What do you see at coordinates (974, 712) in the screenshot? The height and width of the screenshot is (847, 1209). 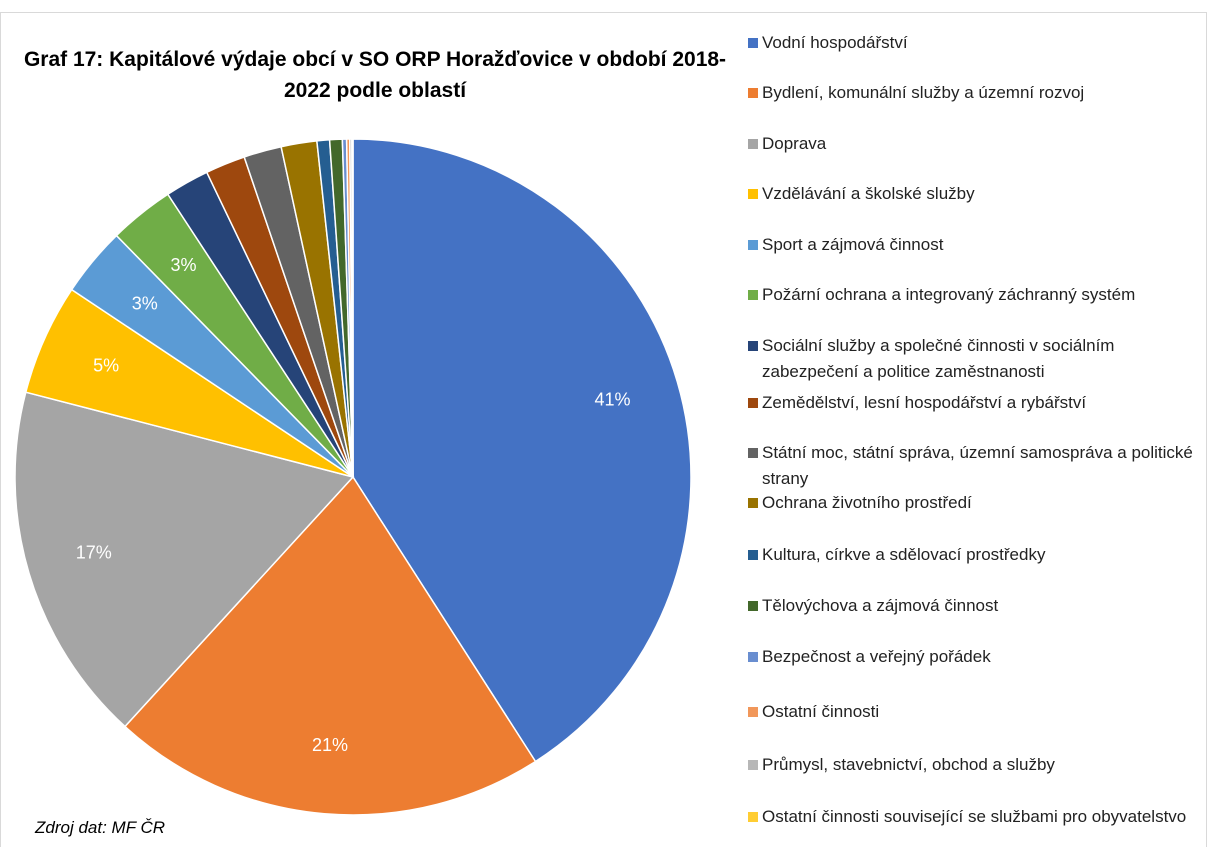 I see `legend-item: Ostatní činnosti` at bounding box center [974, 712].